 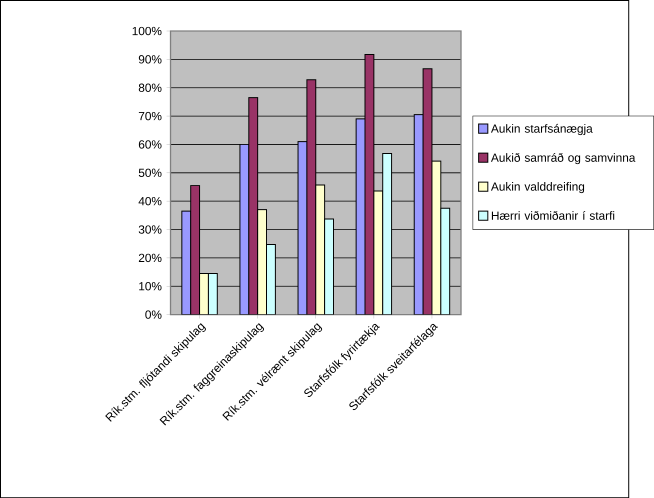 I want to click on y-tick-label: 20%, so click(x=150, y=258).